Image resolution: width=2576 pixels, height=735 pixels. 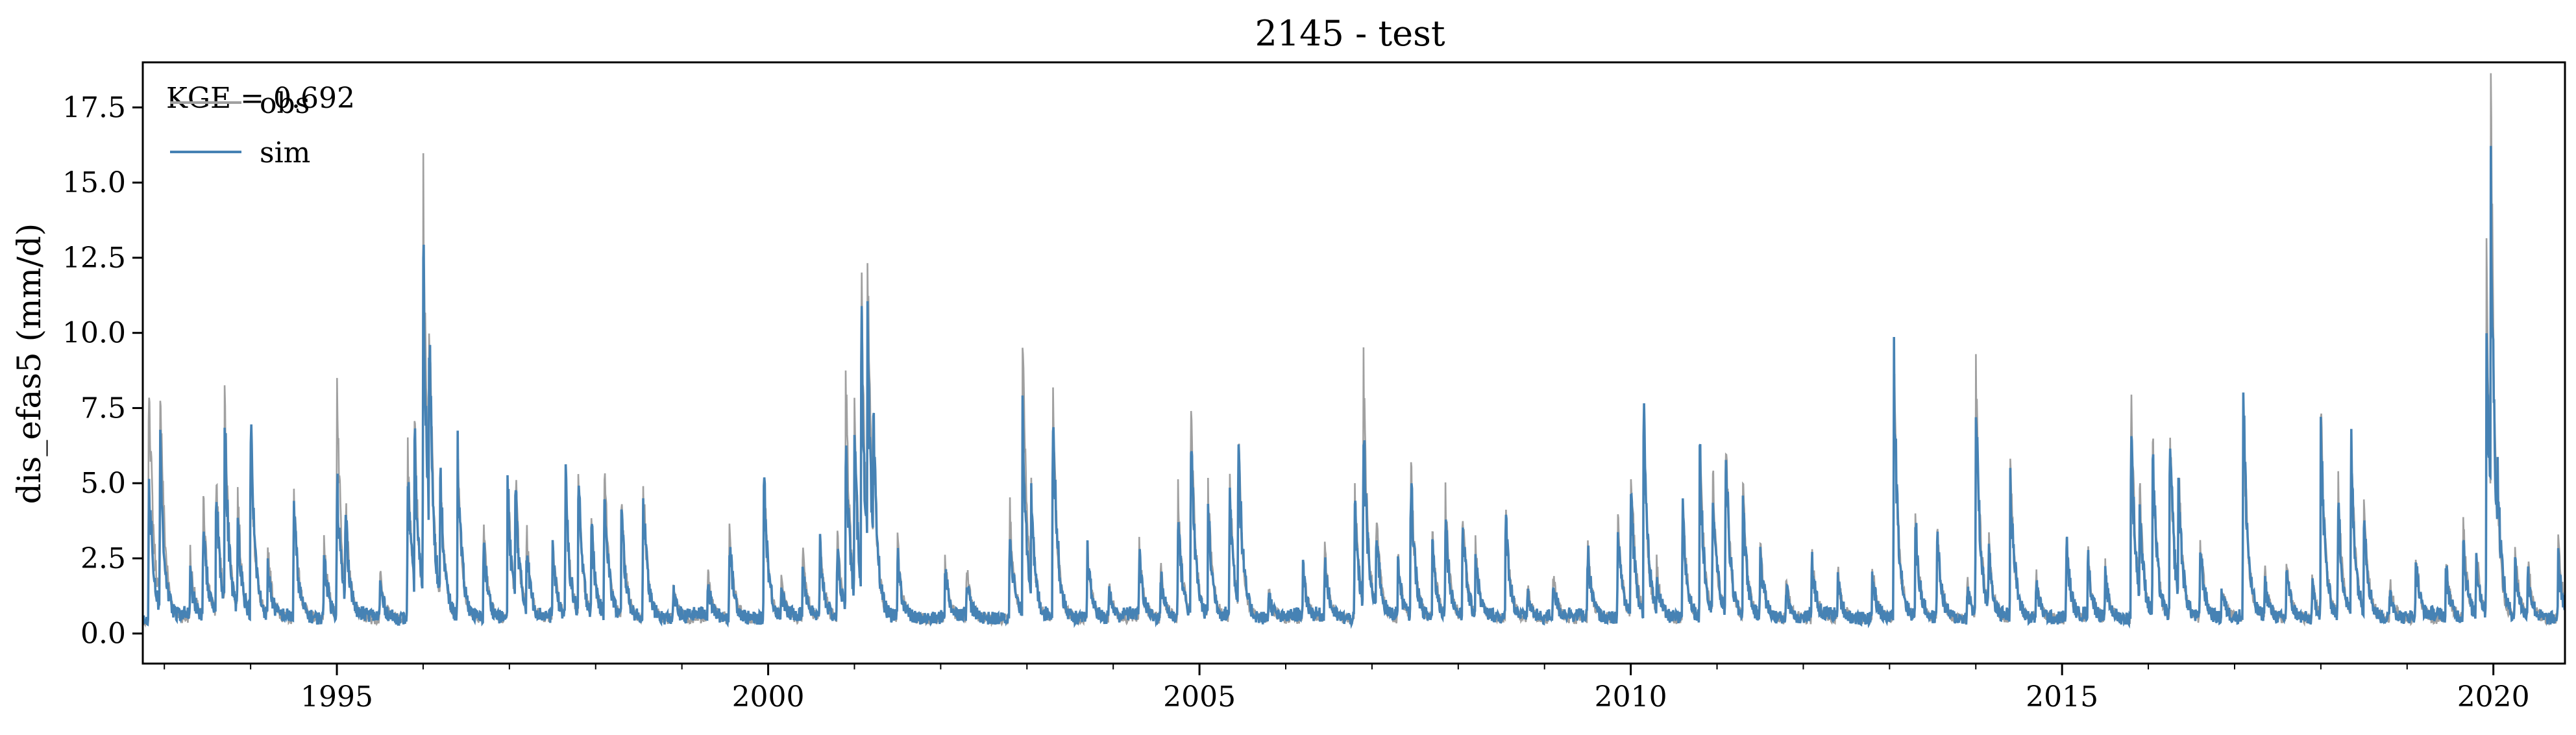 I want to click on y-tick-label: 10.0, so click(x=94, y=333).